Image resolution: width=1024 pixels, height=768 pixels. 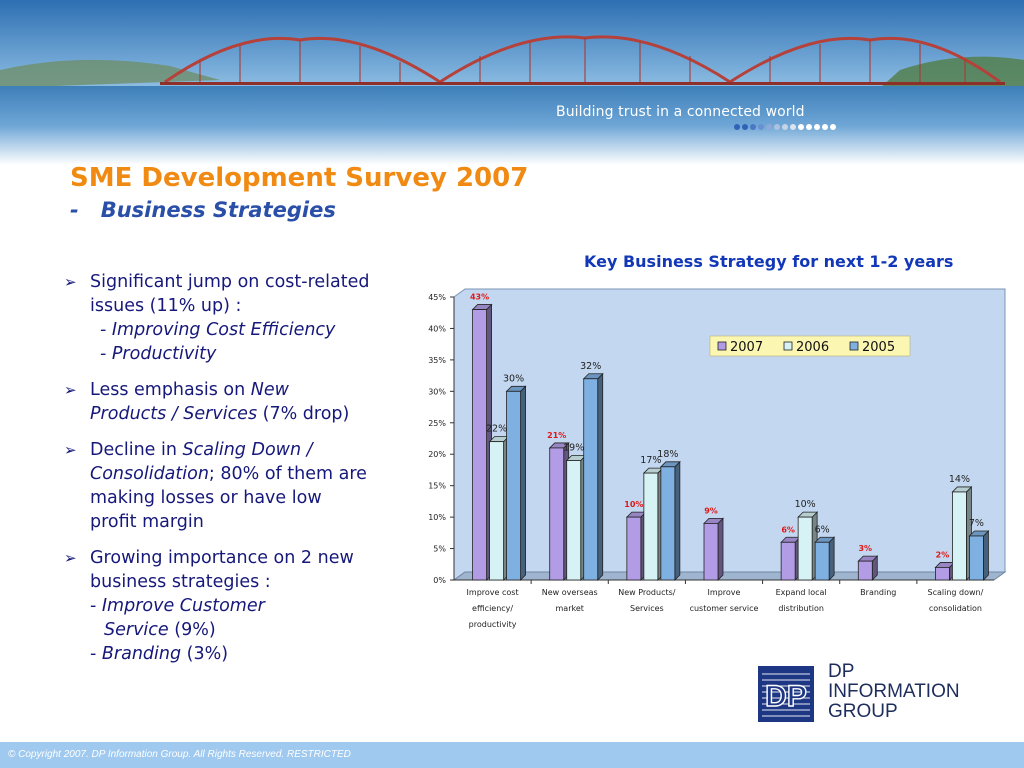 I want to click on bullet-line: Less emphasis on New, so click(x=256, y=390).